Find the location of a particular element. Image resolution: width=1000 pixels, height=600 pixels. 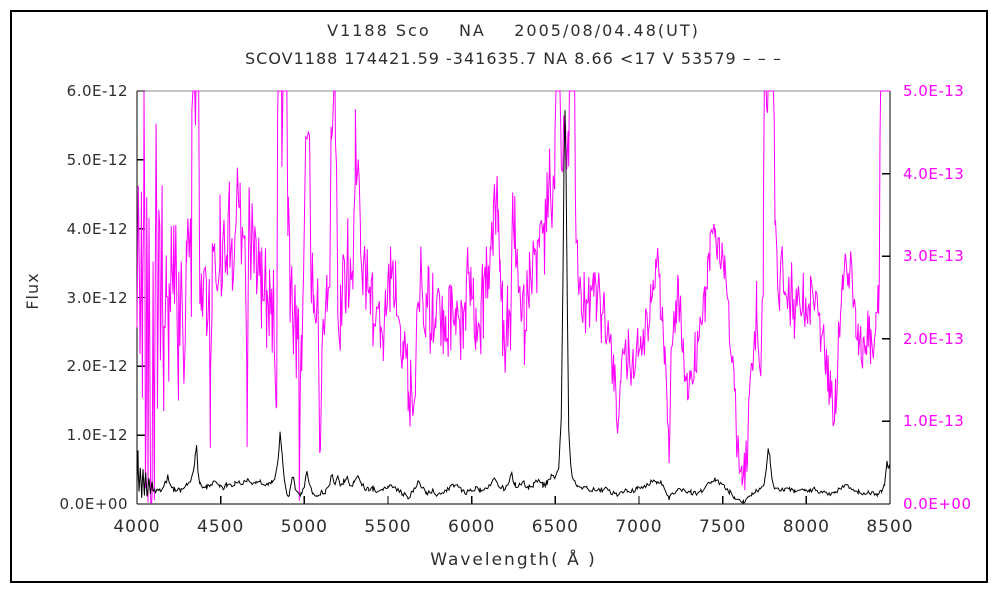

right-axis-tick-label: 2.0E-13 is located at coordinates (934, 338).